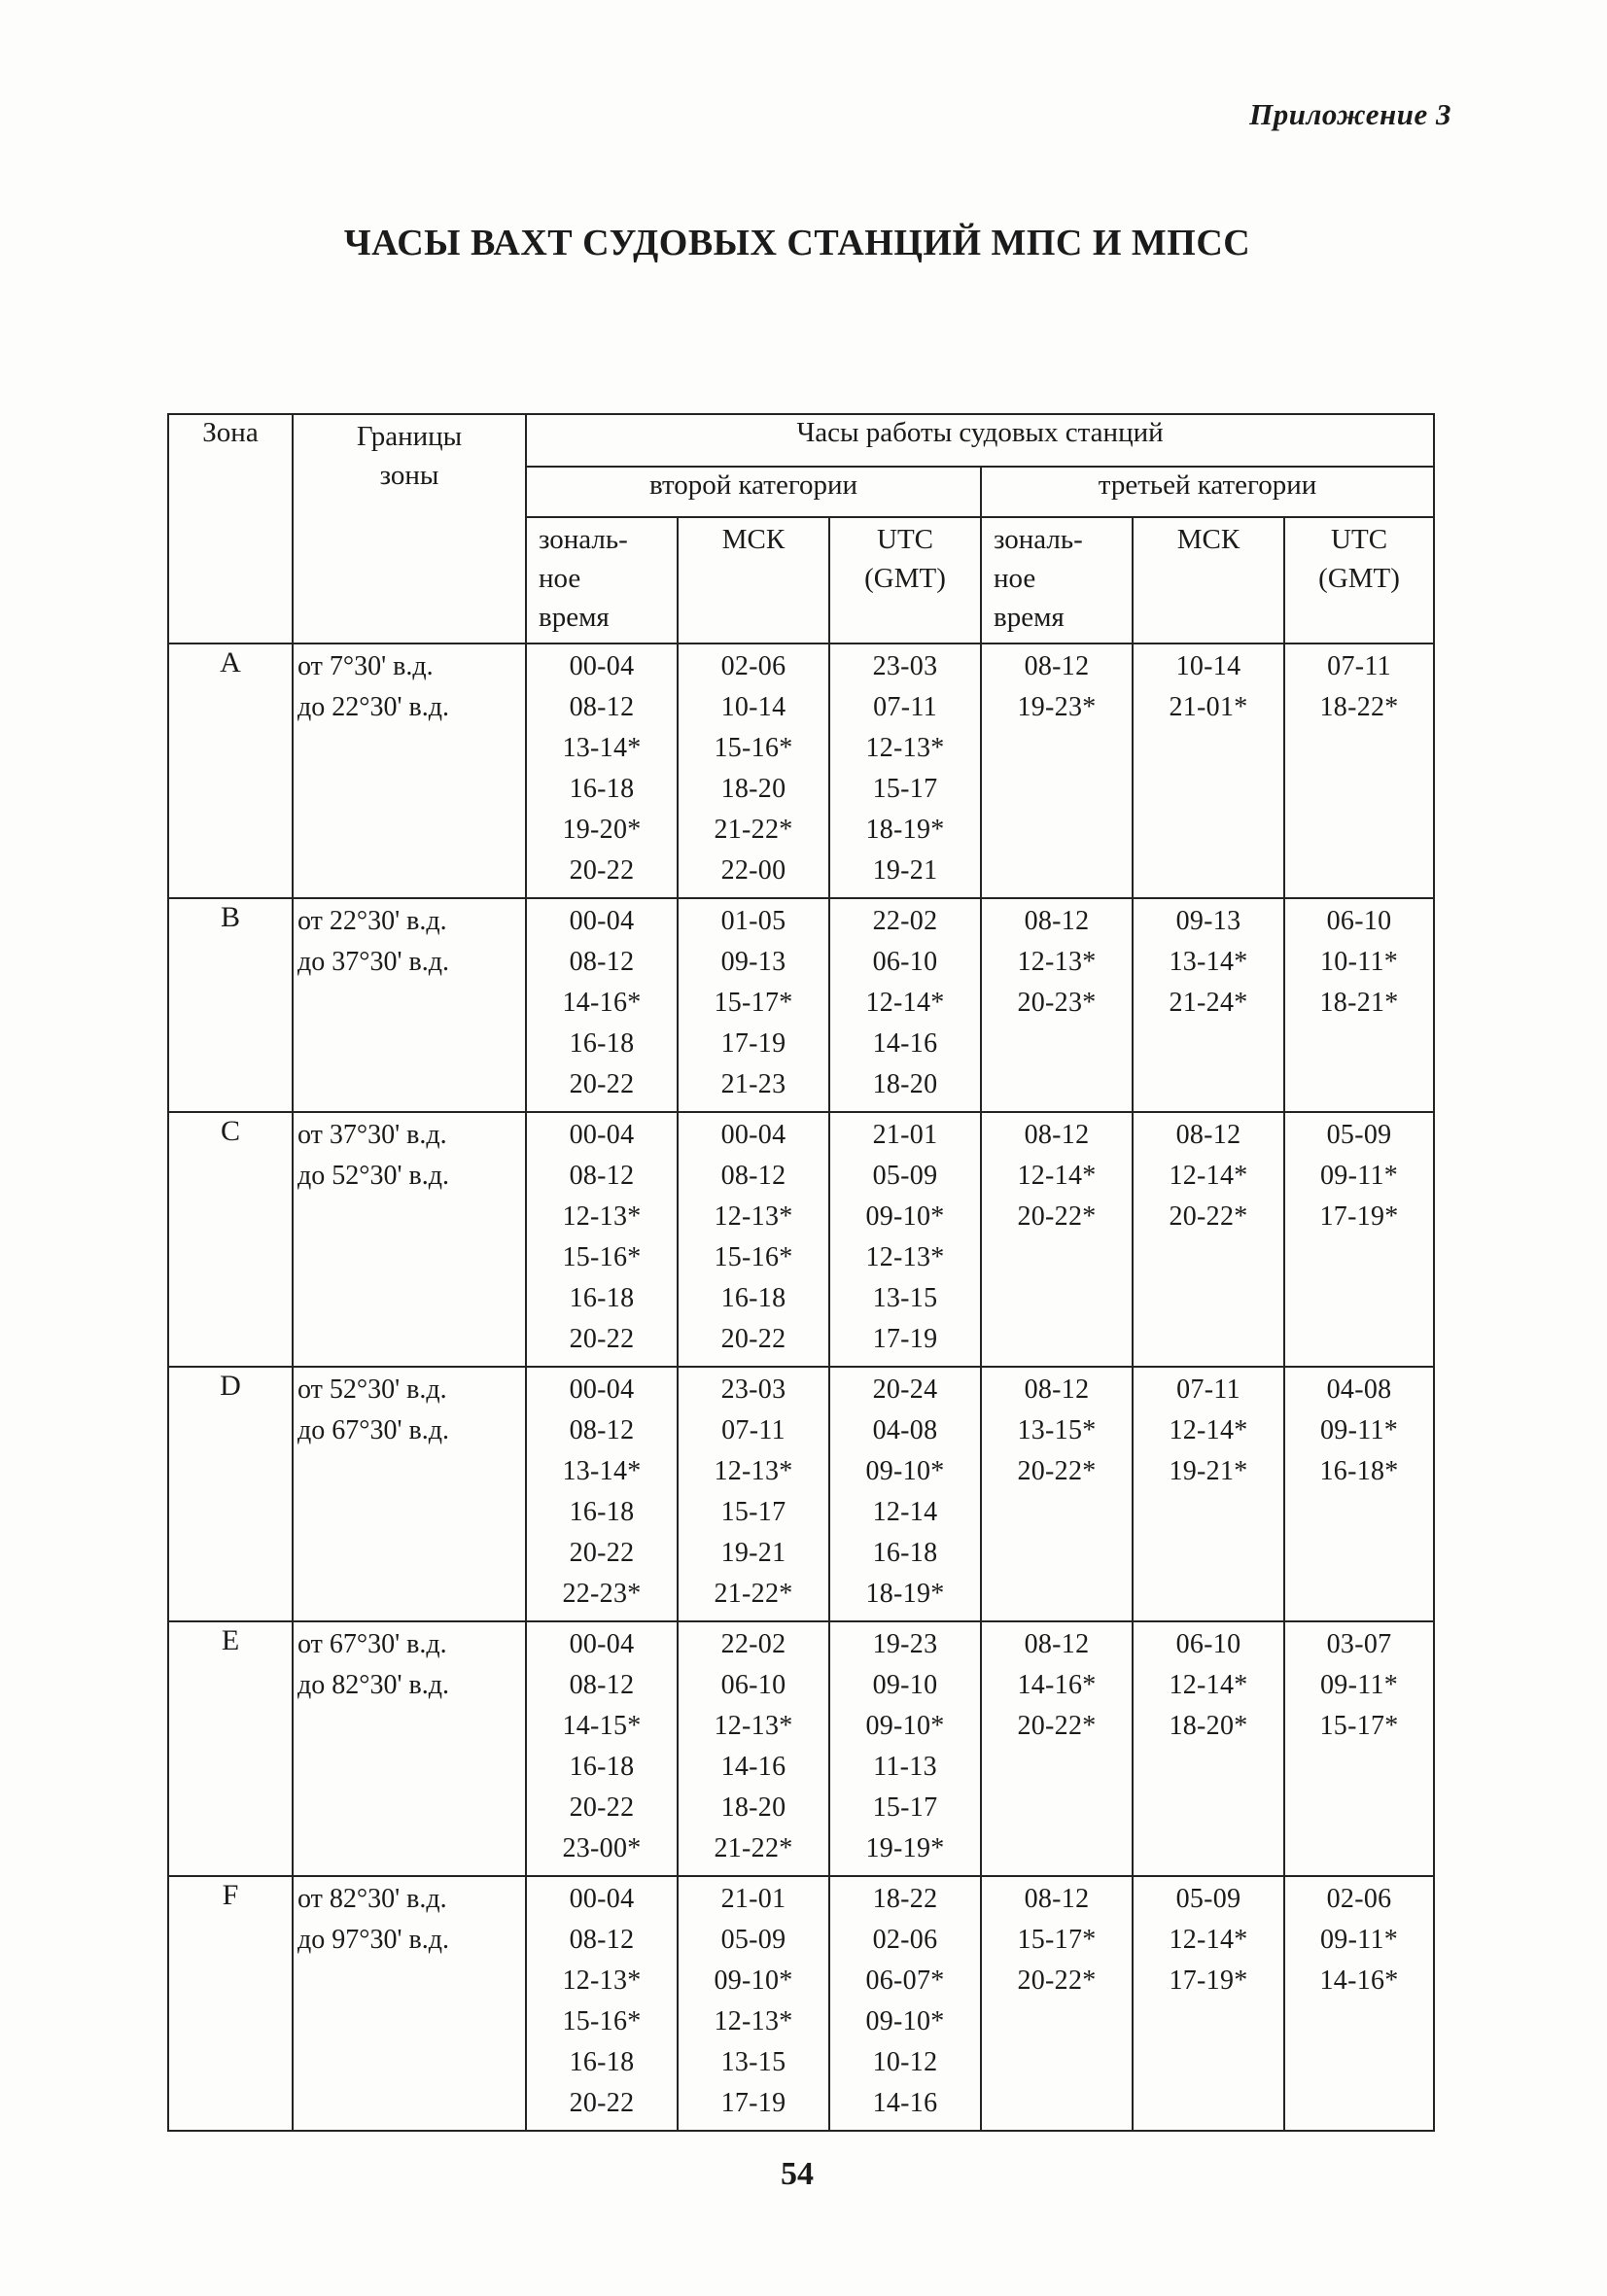  Describe the element at coordinates (602, 1494) in the screenshot. I see `cat2-zonal-times: 00-04 08-12 13-14* 16-18 20-22 22-23*` at that location.